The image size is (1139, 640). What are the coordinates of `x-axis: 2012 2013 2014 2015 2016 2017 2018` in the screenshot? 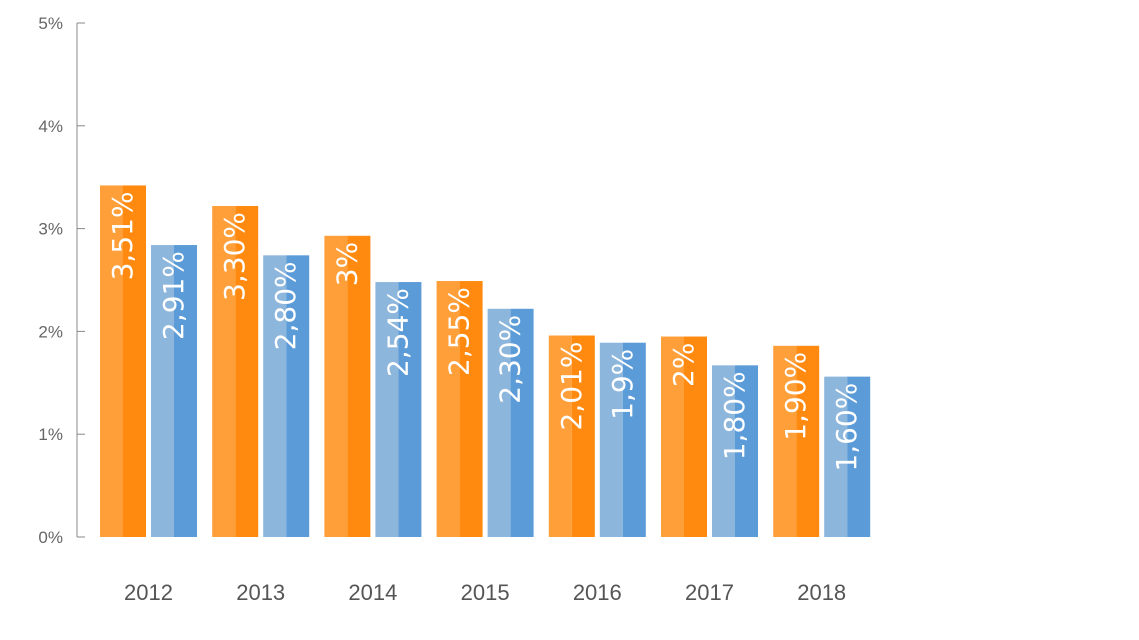 It's located at (485, 592).